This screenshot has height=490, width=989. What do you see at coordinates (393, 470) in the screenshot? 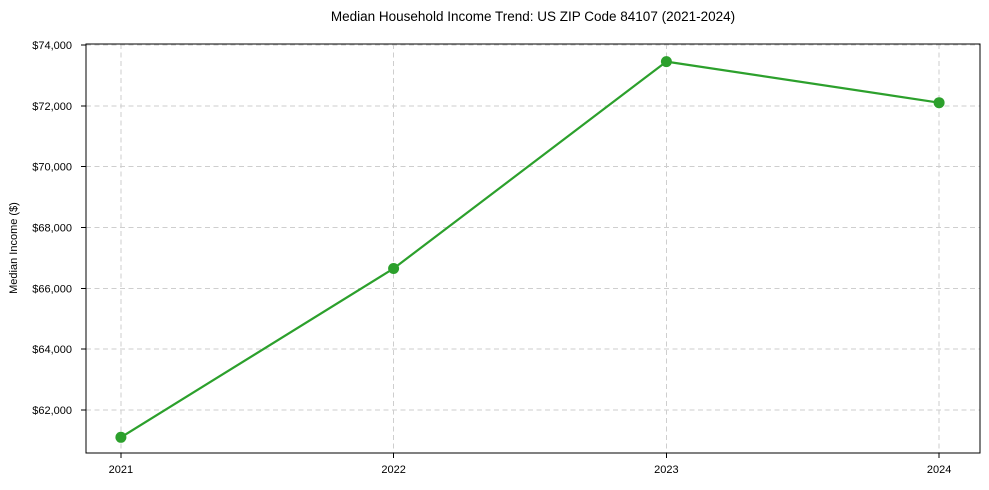
I see `x-tick-label: 2022` at bounding box center [393, 470].